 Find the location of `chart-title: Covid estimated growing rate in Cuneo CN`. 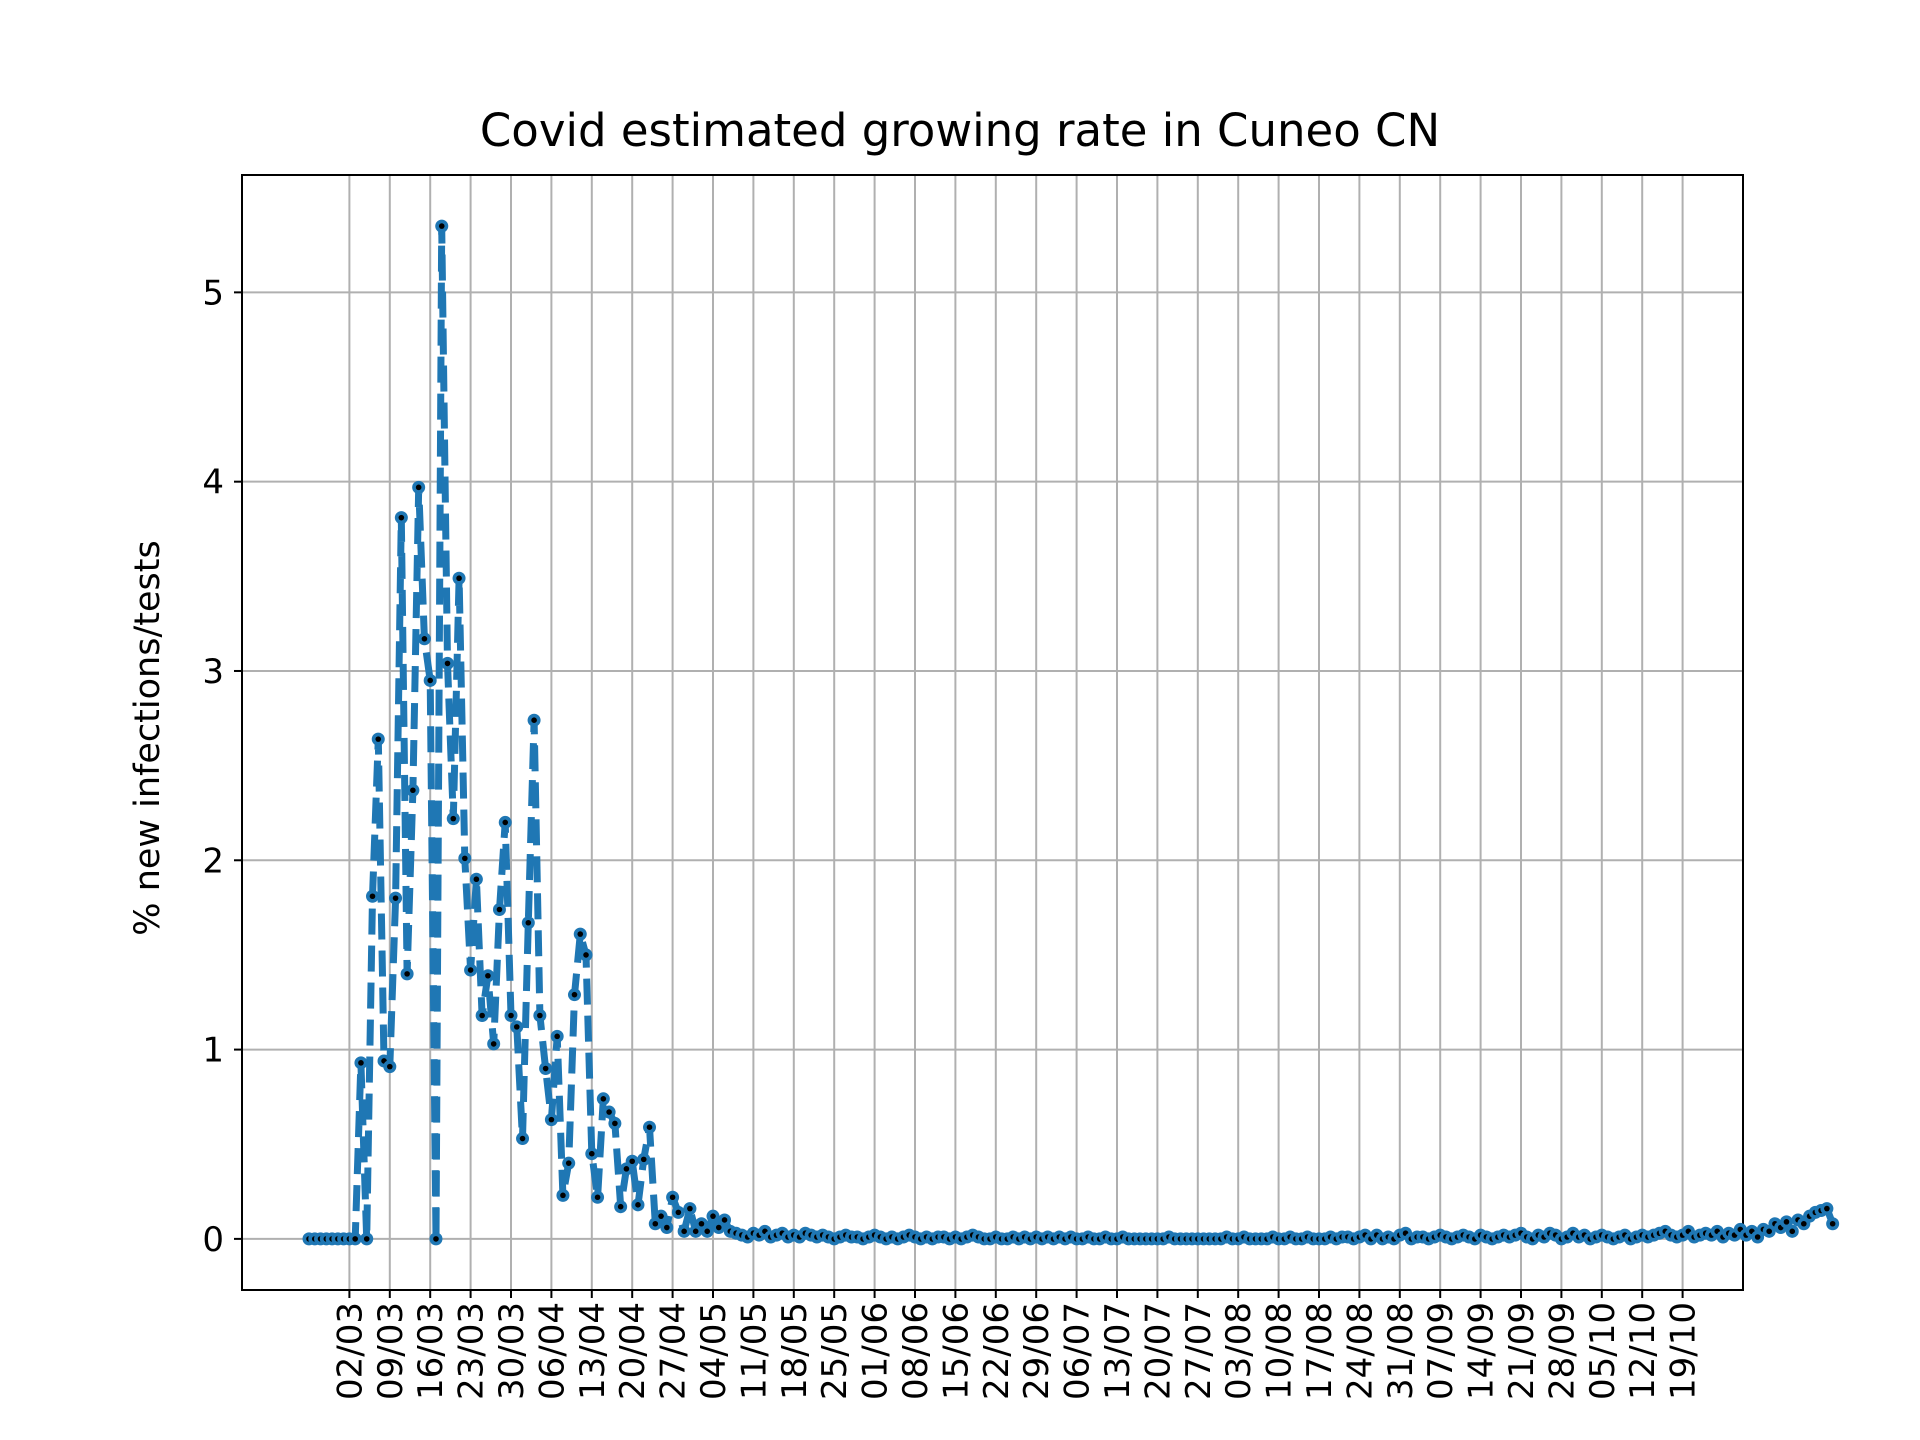

chart-title: Covid estimated growing rate in Cuneo CN is located at coordinates (960, 130).